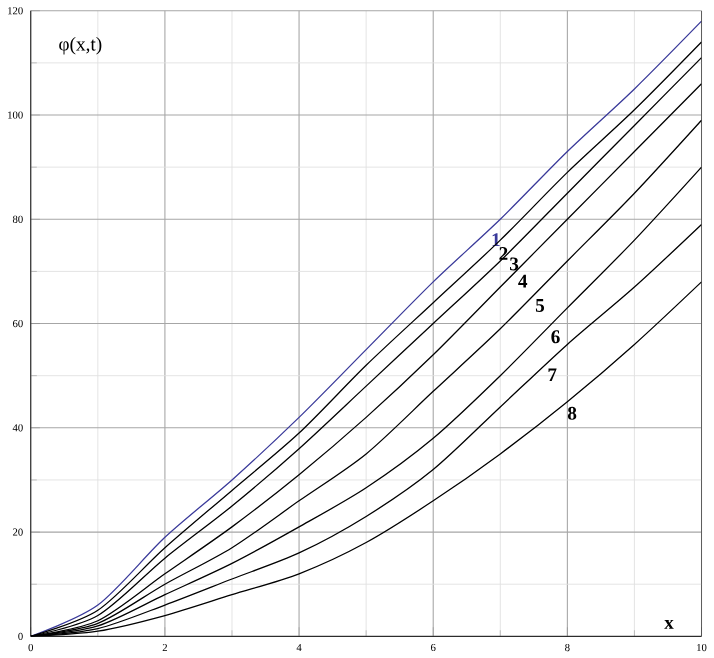 Image resolution: width=714 pixels, height=658 pixels. I want to click on y-axis-title: φ(x,t), so click(80, 45).